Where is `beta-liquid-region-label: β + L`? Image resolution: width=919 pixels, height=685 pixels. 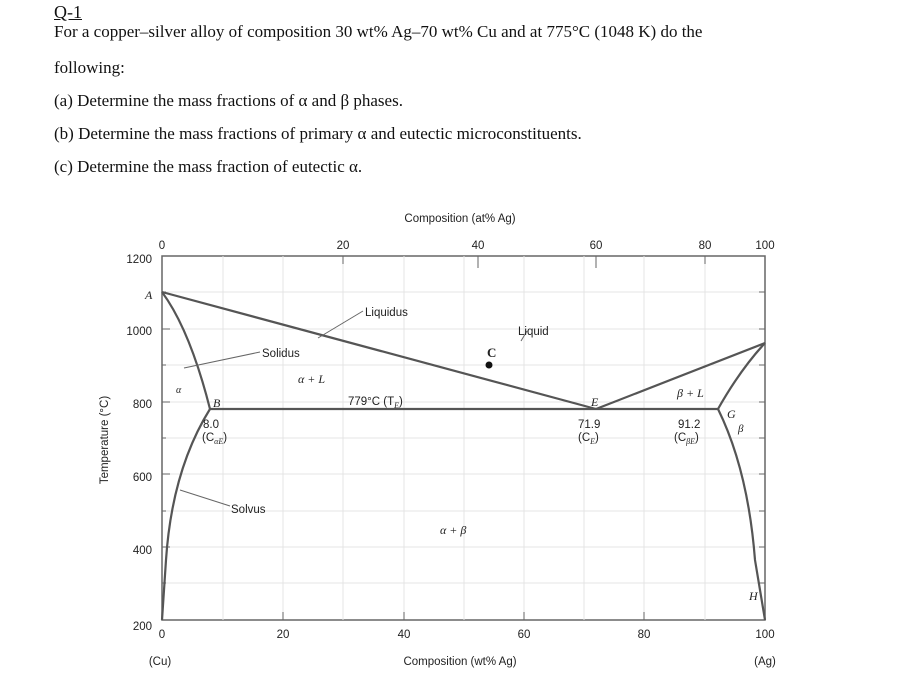 beta-liquid-region-label: β + L is located at coordinates (690, 393).